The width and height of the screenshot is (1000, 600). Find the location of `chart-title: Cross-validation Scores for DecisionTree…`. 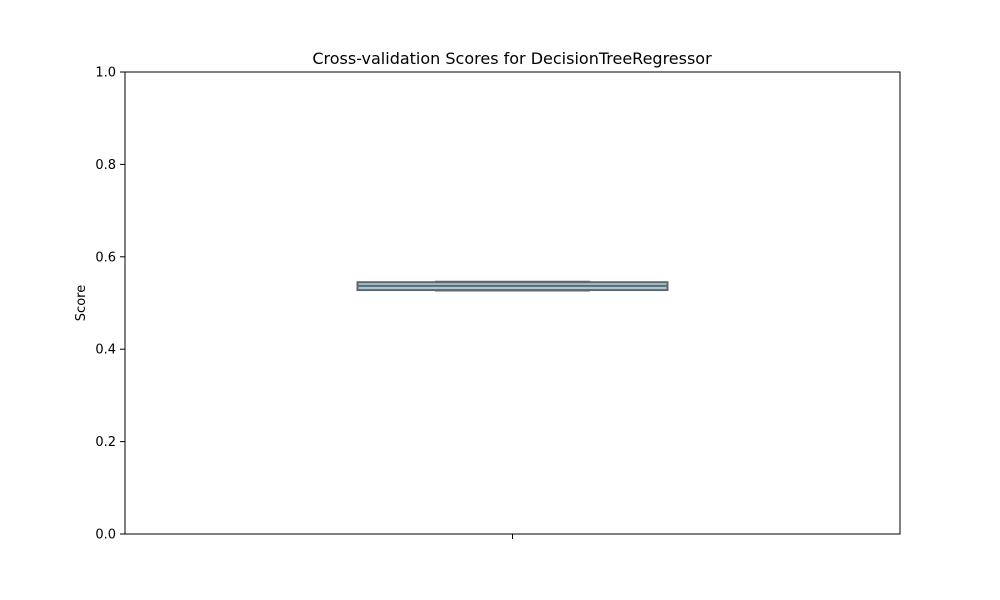

chart-title: Cross-validation Scores for DecisionTree… is located at coordinates (512, 58).